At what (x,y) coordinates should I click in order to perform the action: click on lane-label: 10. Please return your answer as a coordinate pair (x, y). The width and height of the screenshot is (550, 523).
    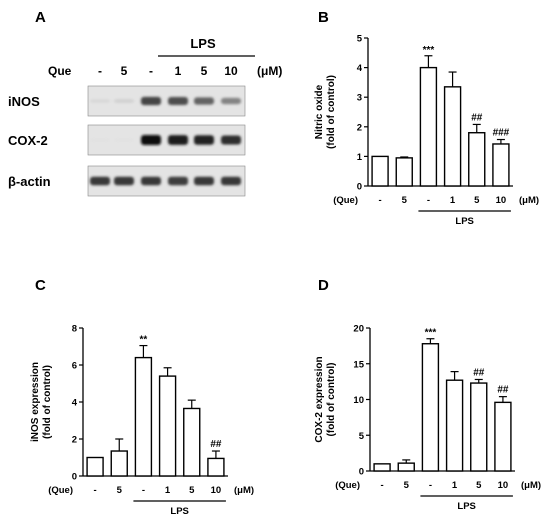
    Looking at the image, I should click on (231, 71).